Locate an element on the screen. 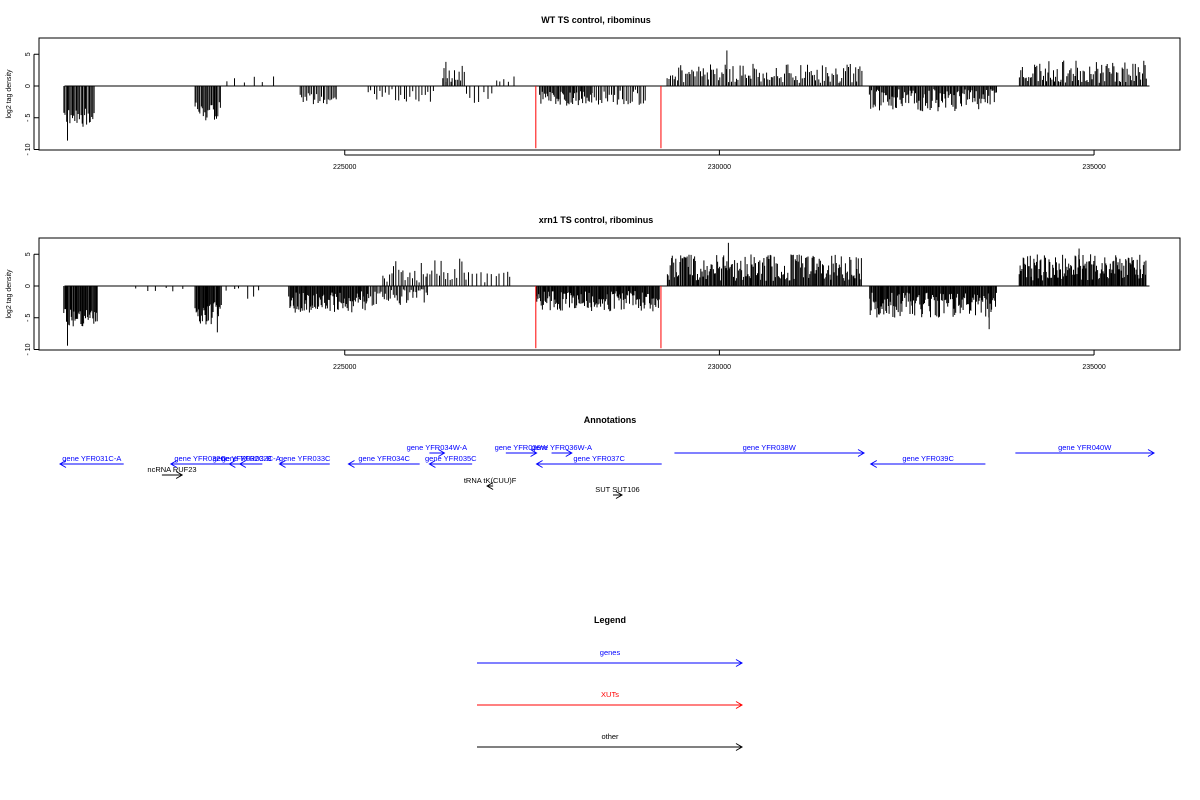  feature-label: ncRNA RUF23 is located at coordinates (171, 469).